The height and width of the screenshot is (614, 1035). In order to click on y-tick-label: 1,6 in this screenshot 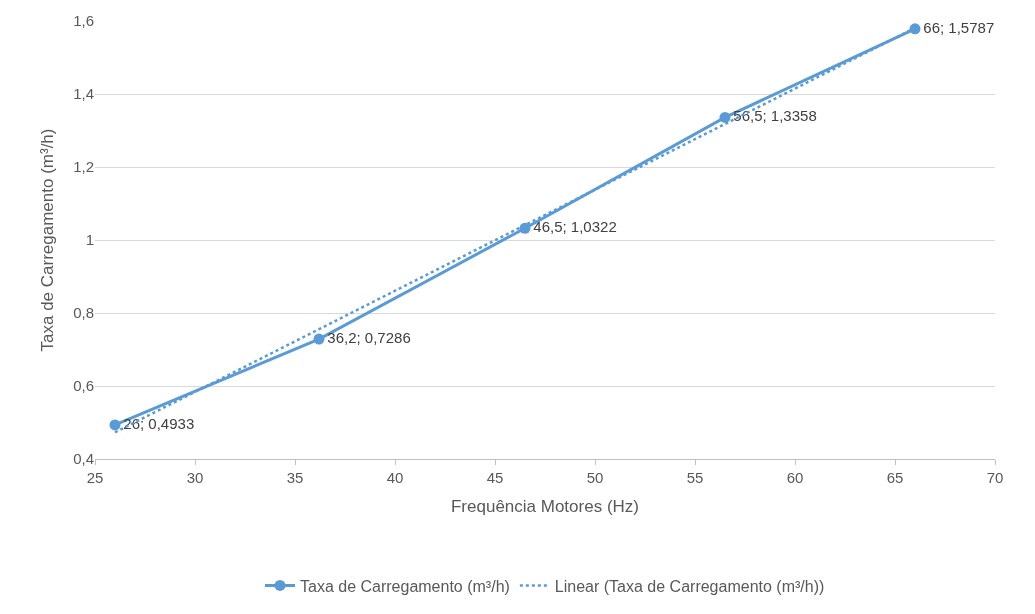, I will do `click(83, 21)`.